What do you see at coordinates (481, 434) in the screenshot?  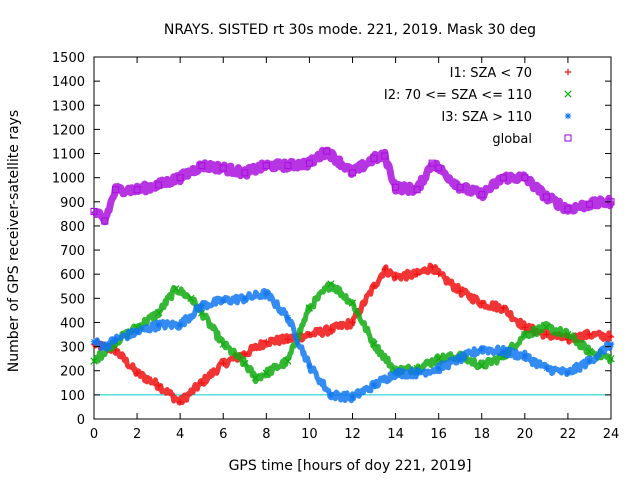 I see `x-tick-label: 18` at bounding box center [481, 434].